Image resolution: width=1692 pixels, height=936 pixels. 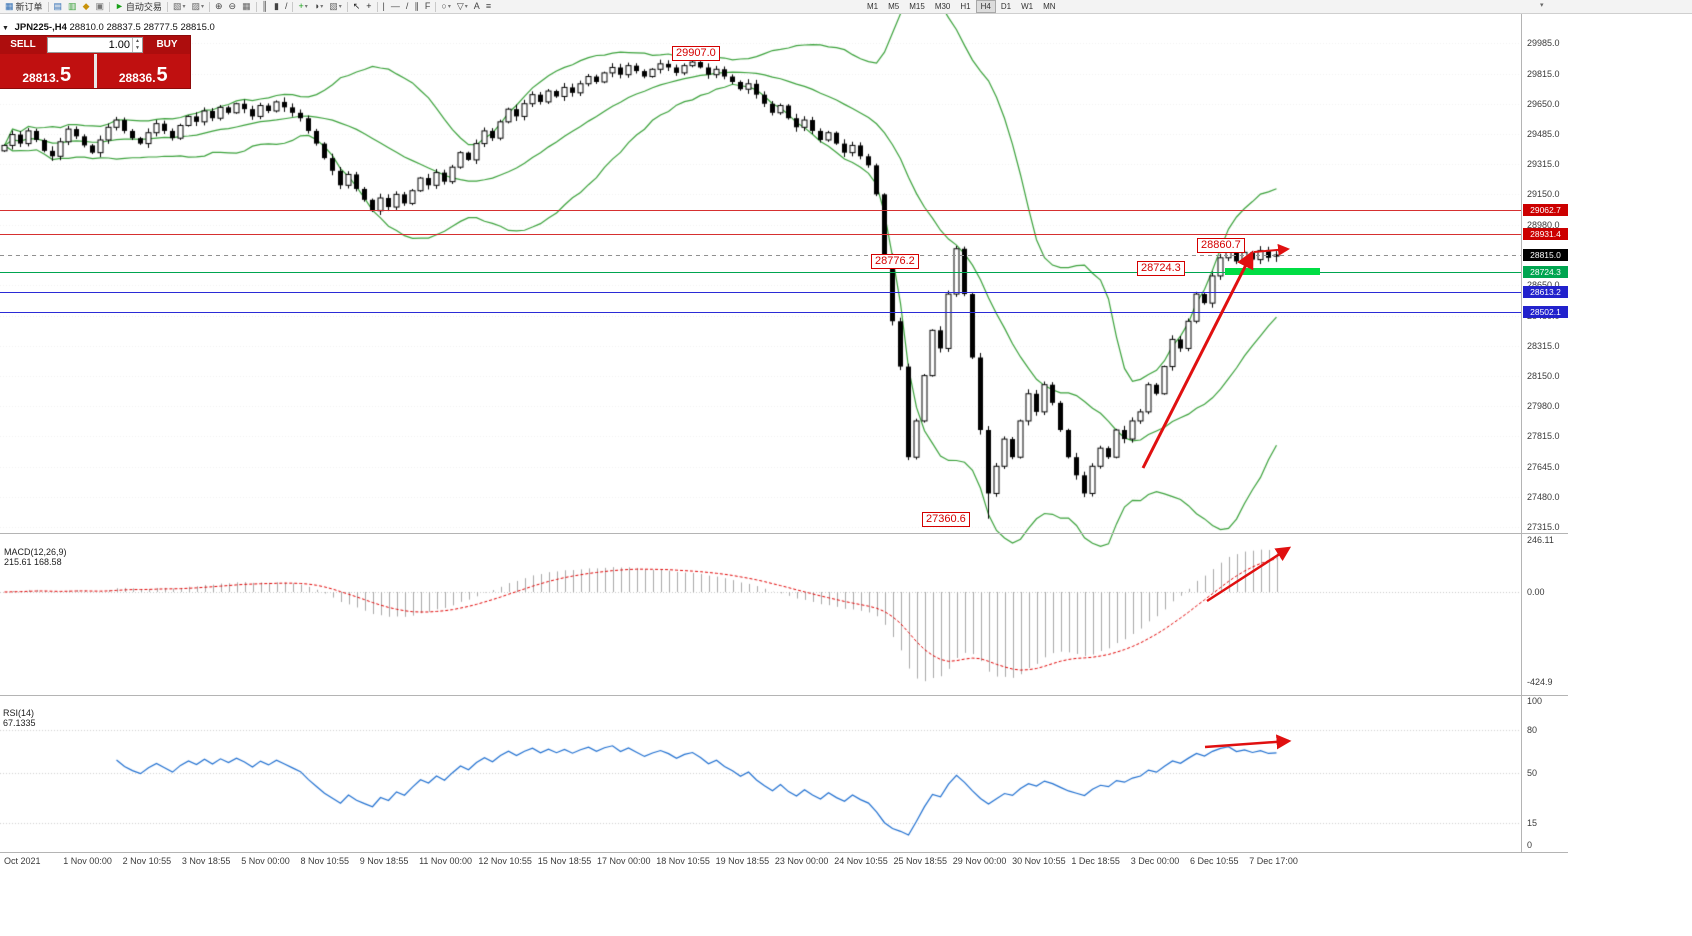 I want to click on macd-panel-separator, so click(x=784, y=533).